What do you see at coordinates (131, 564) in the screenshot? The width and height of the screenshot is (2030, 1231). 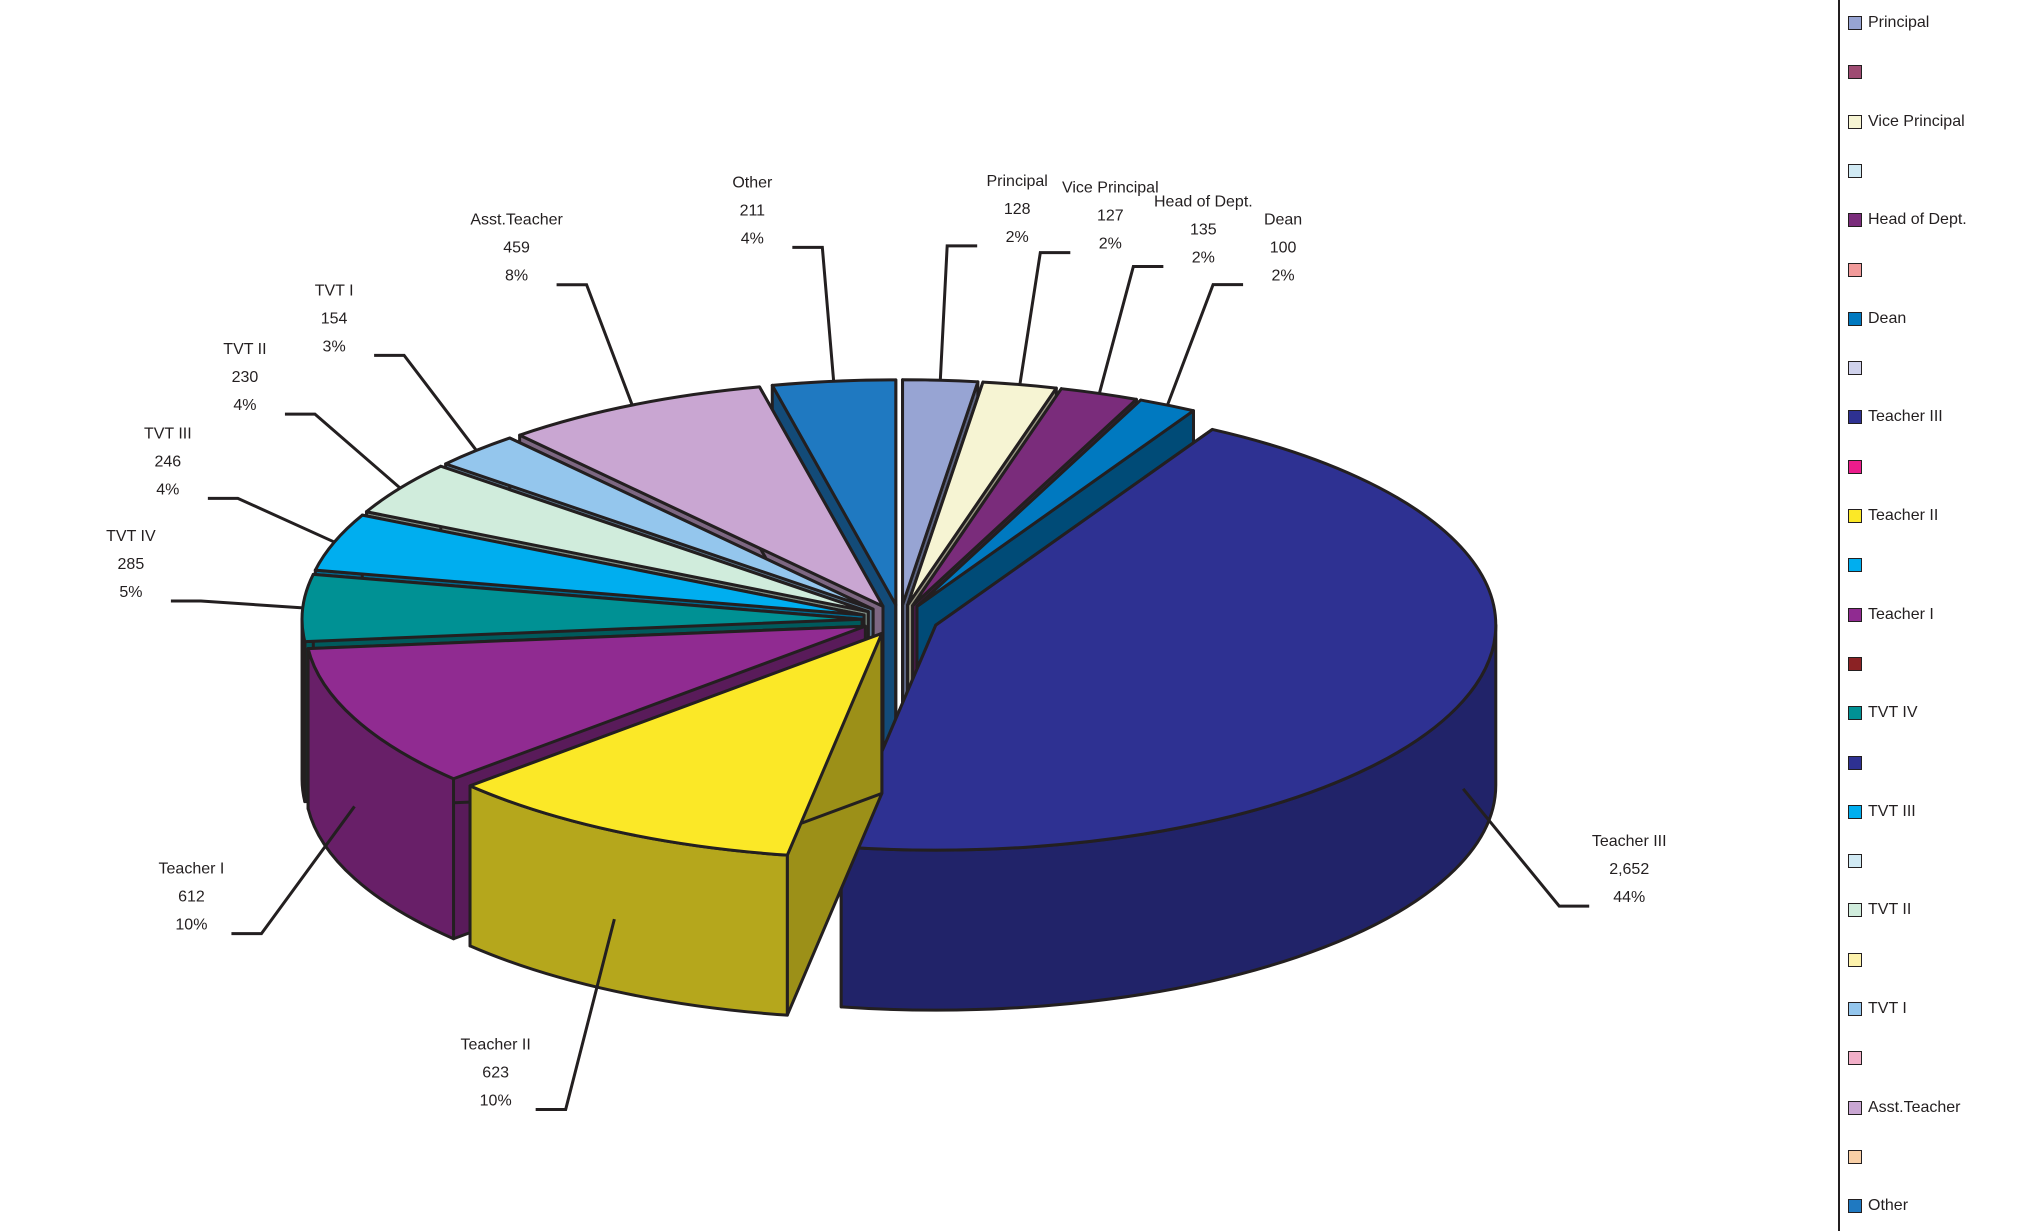 I see `slice-count-tvt-iv: 285` at bounding box center [131, 564].